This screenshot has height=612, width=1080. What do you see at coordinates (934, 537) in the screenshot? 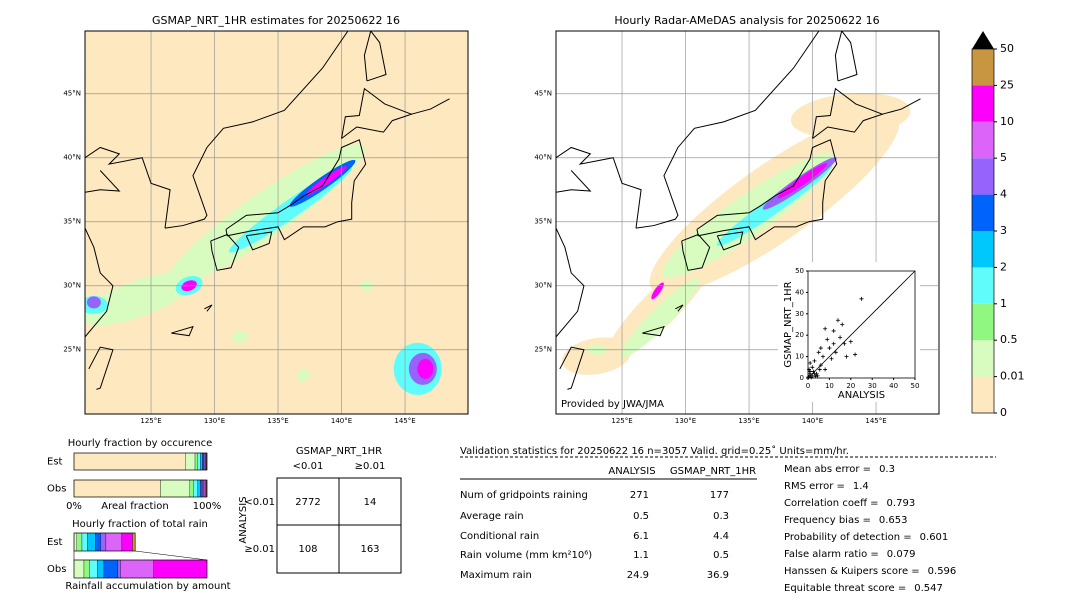
I see `score-value: 0.601` at bounding box center [934, 537].